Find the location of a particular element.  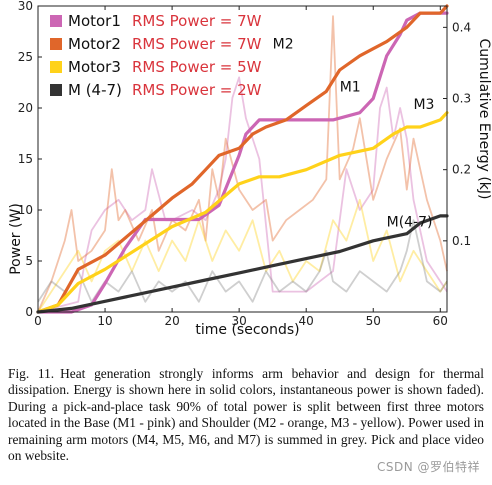

x-tick-label: 10 is located at coordinates (104, 321).